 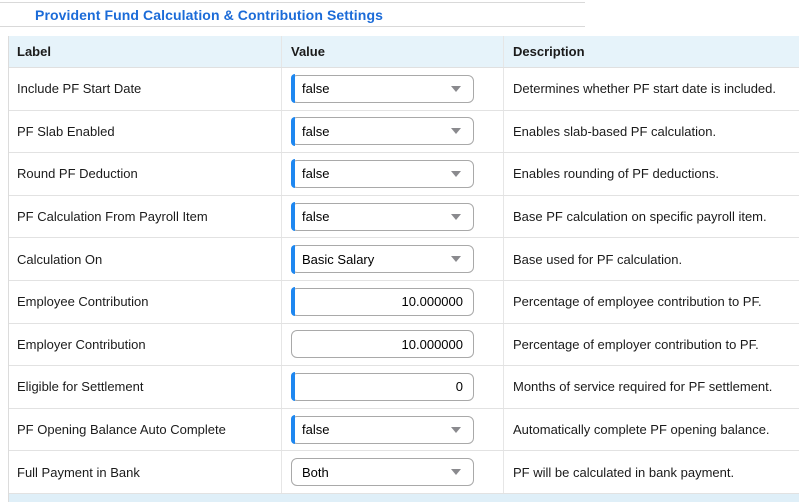 I want to click on setting-label: Employee Contribution, so click(x=83, y=302).